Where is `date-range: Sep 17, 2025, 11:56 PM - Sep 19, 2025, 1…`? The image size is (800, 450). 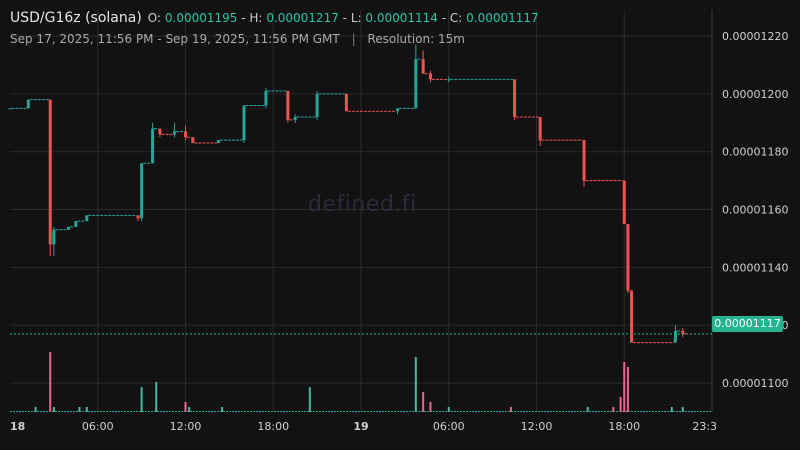 date-range: Sep 17, 2025, 11:56 PM - Sep 19, 2025, 1… is located at coordinates (175, 39).